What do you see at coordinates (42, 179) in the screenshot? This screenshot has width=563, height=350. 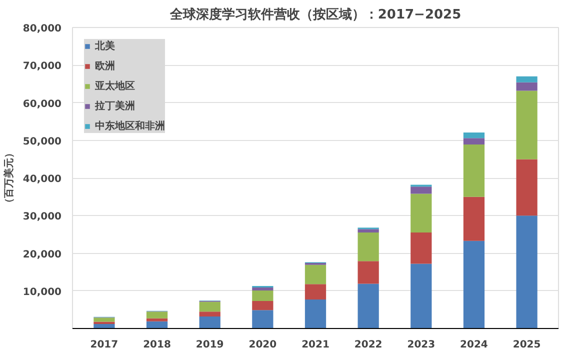 I see `y-tick-label: 40,000` at bounding box center [42, 179].